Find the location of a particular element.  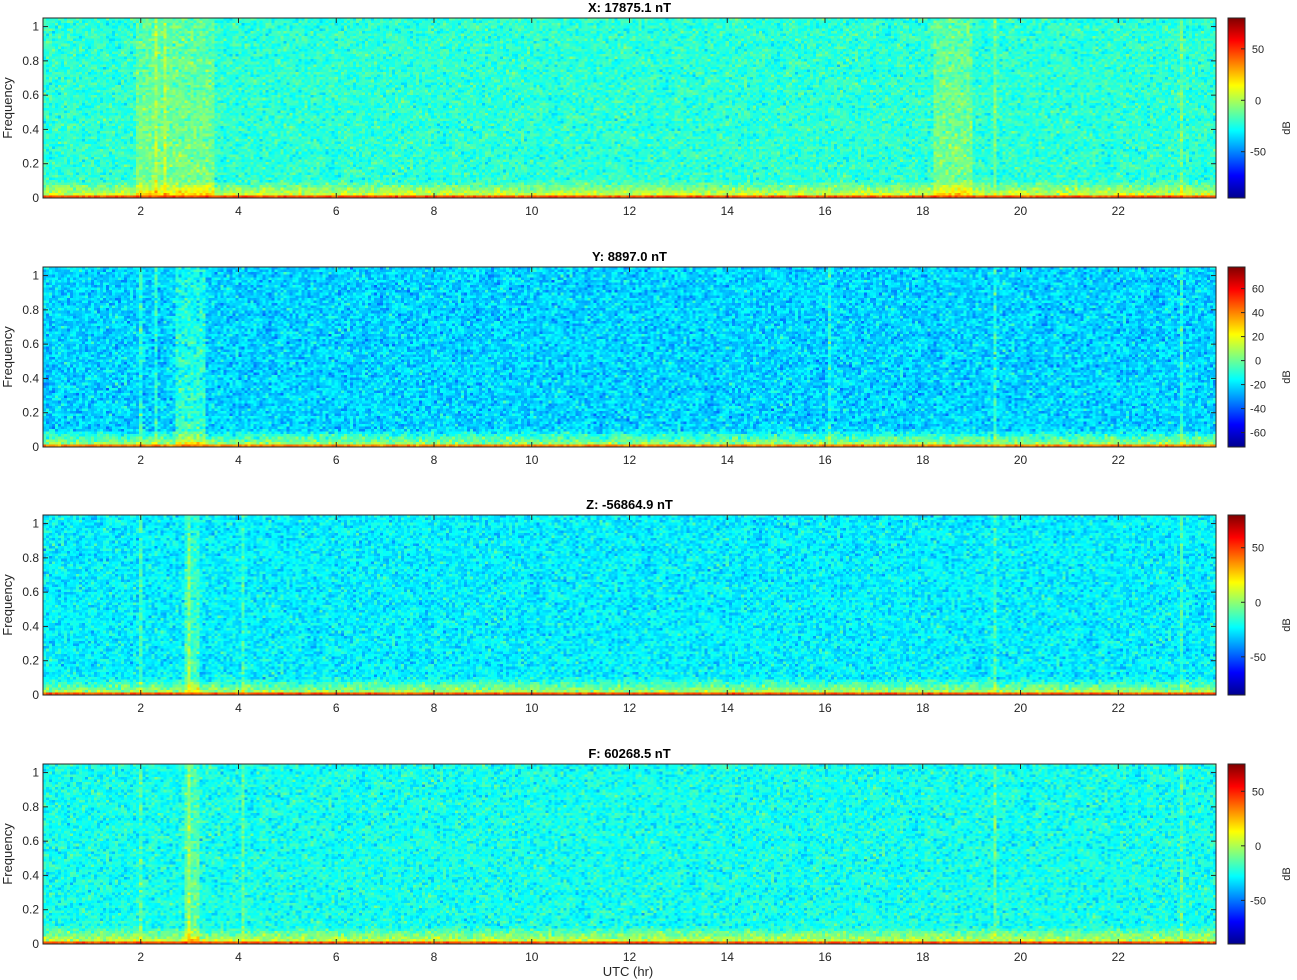

colorbar-tick-label: 40 is located at coordinates (1258, 314).